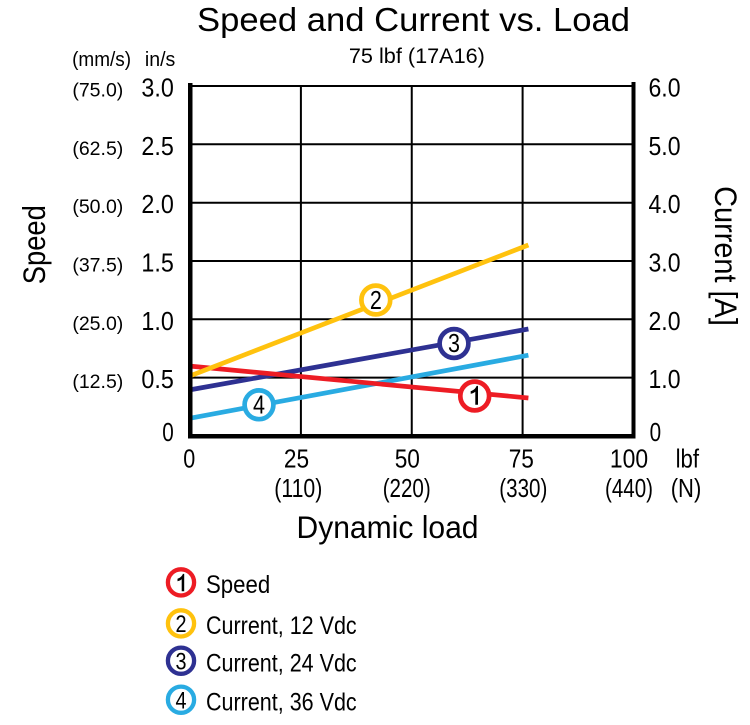  I want to click on svg-text: 6.0, so click(665, 89).